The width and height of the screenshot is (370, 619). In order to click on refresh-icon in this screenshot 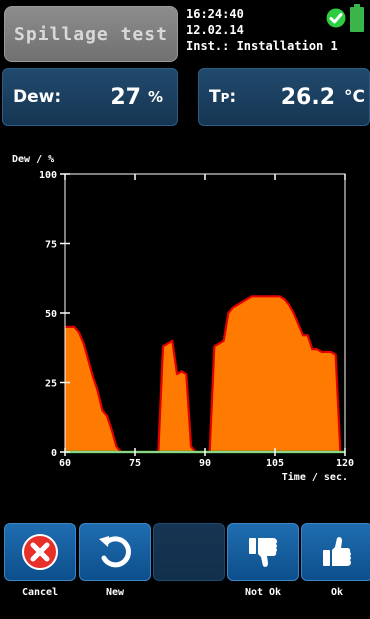, I will do `click(115, 552)`.